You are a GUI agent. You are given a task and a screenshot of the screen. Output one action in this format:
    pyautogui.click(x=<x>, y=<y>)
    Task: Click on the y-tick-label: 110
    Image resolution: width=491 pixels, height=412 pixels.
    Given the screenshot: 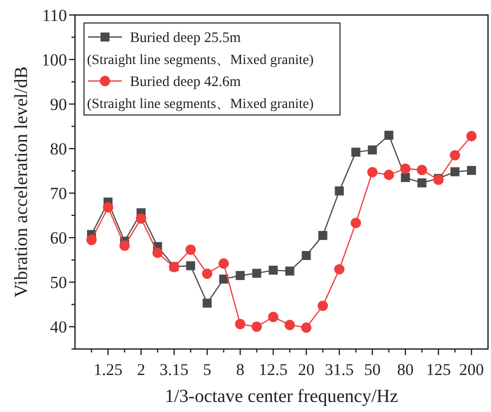 What is the action you would take?
    pyautogui.click(x=54, y=15)
    